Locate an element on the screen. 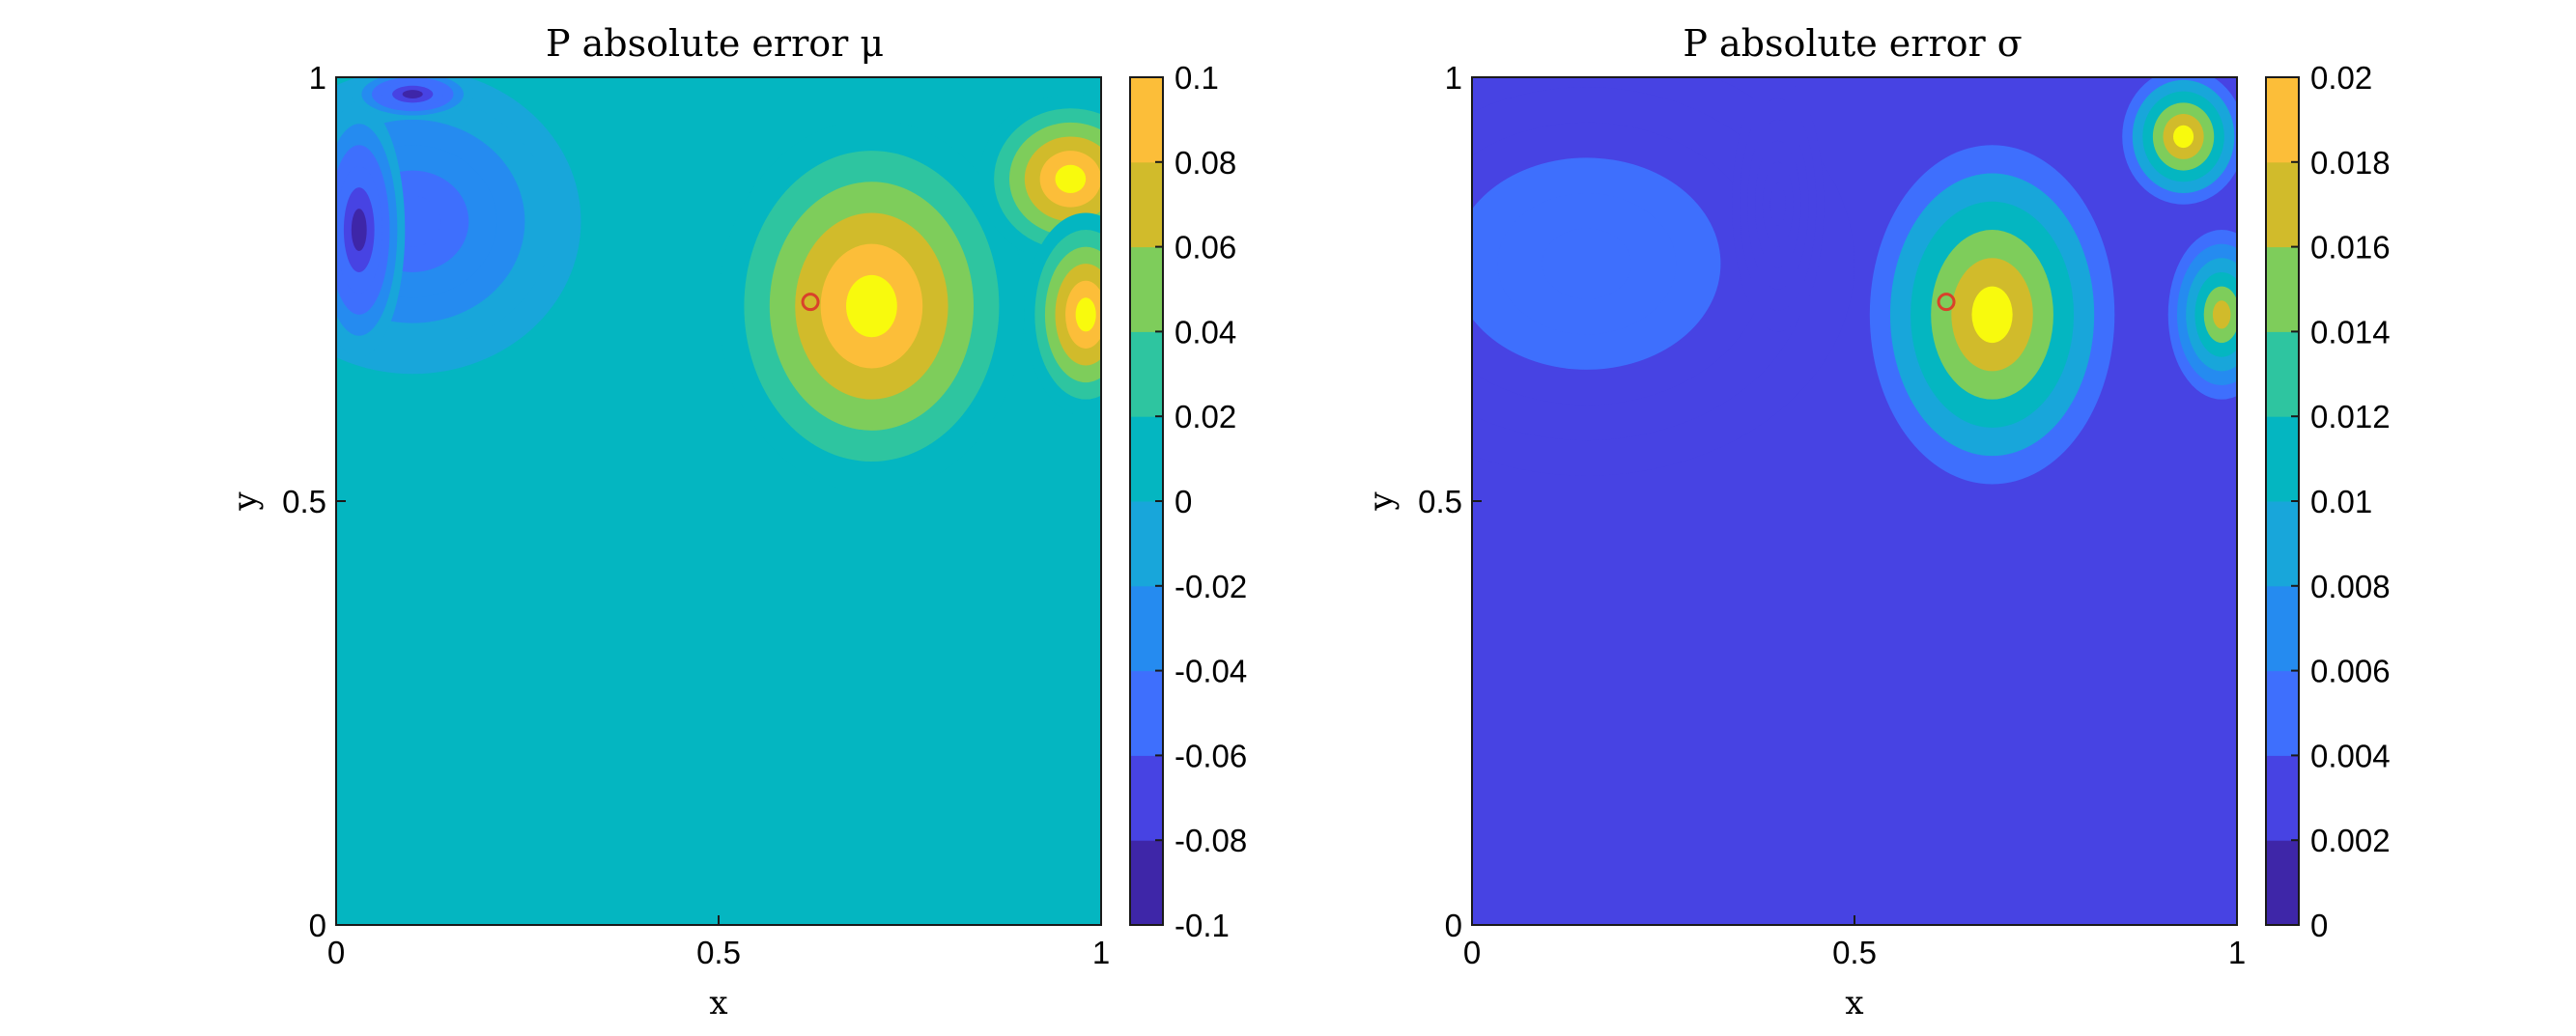  colorbar-tick-label: -0.1 is located at coordinates (1202, 926).